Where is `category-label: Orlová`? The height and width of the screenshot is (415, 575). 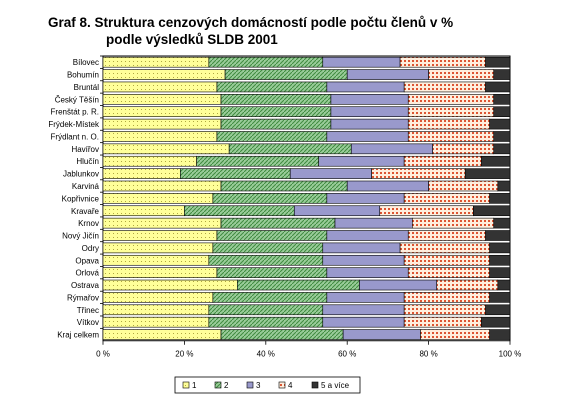
category-label: Orlová is located at coordinates (87, 273).